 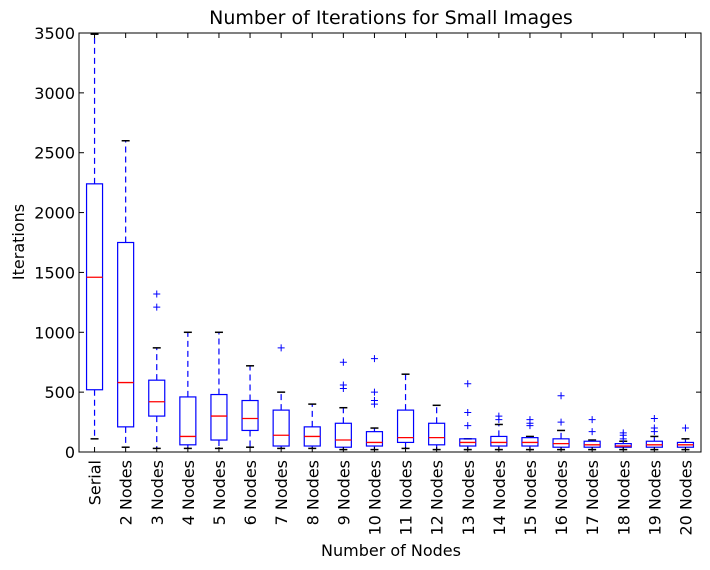 What do you see at coordinates (54, 93) in the screenshot?
I see `y-tick-label: 3000` at bounding box center [54, 93].